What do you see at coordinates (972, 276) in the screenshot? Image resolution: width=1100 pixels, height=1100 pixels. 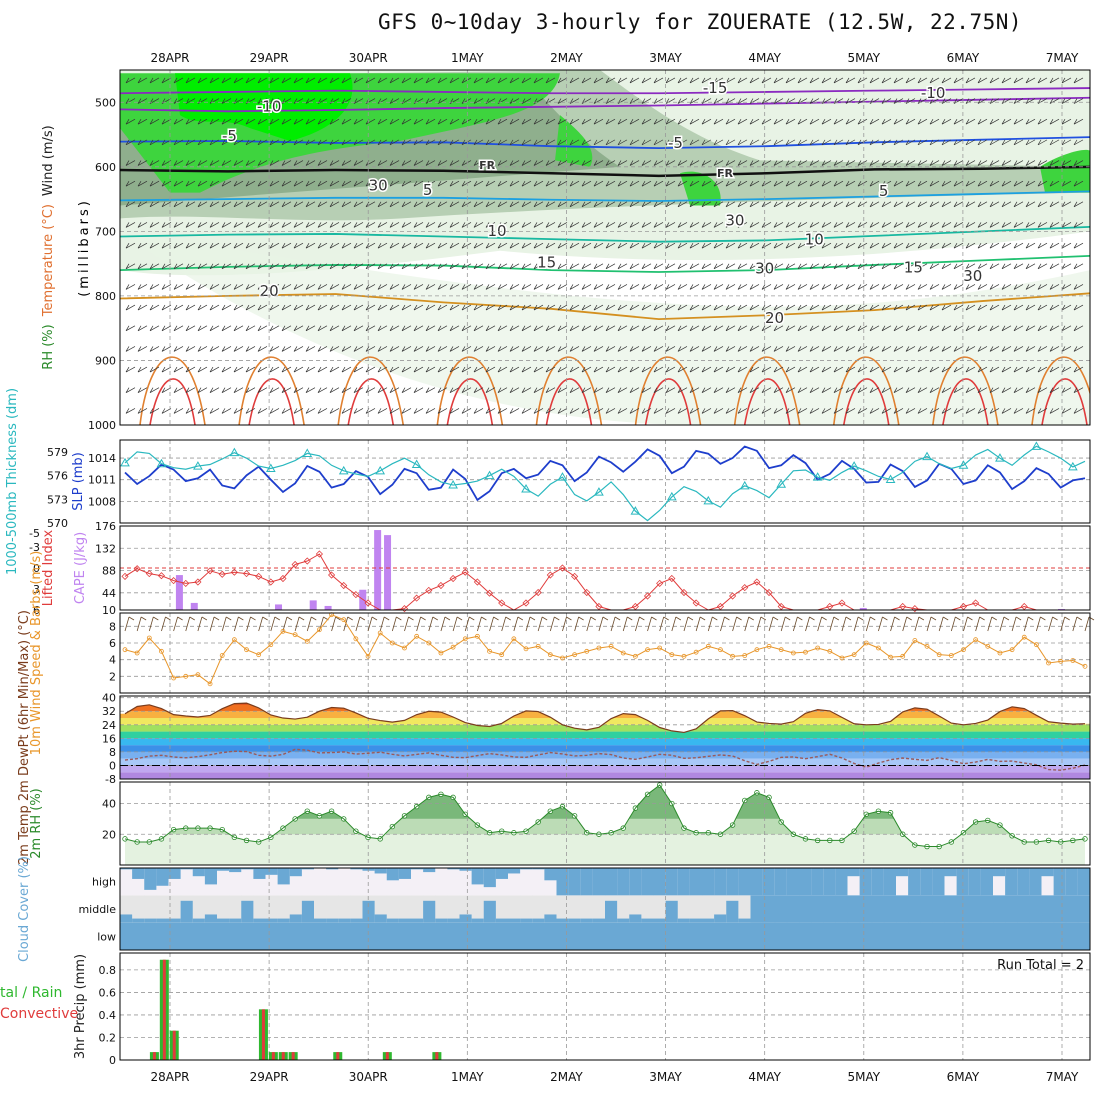 I see `contour-label: 30` at bounding box center [972, 276].